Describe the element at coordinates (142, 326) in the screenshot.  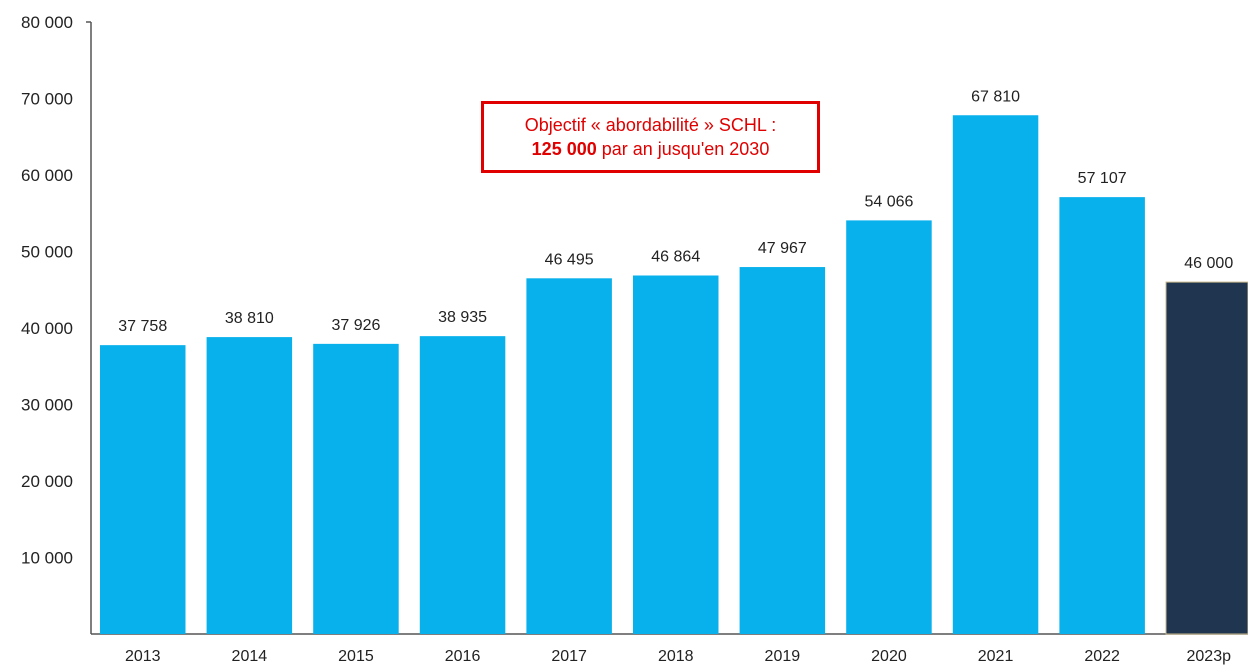
I see `bar-value-label: 37 758` at that location.